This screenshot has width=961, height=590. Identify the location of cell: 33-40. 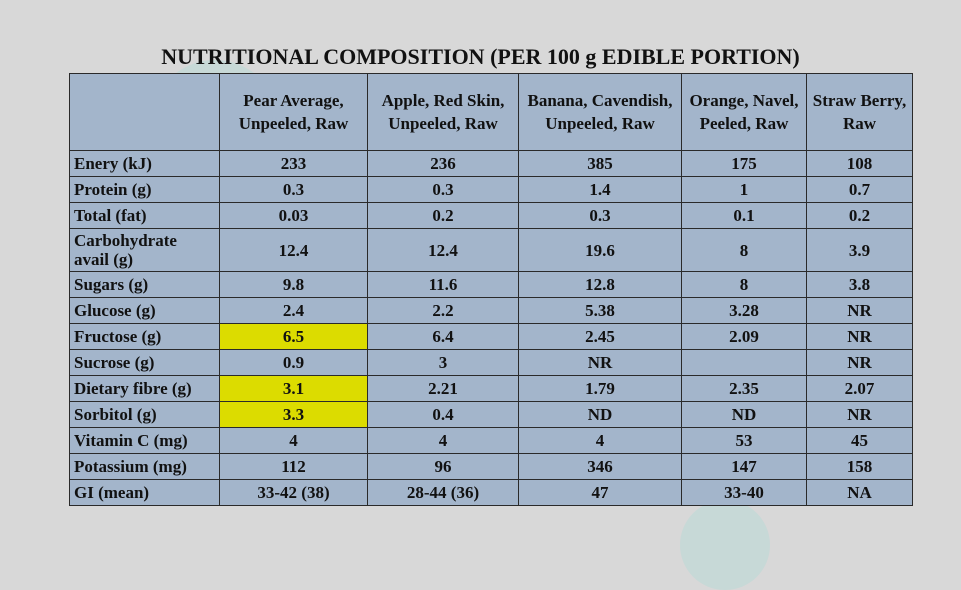
(744, 492).